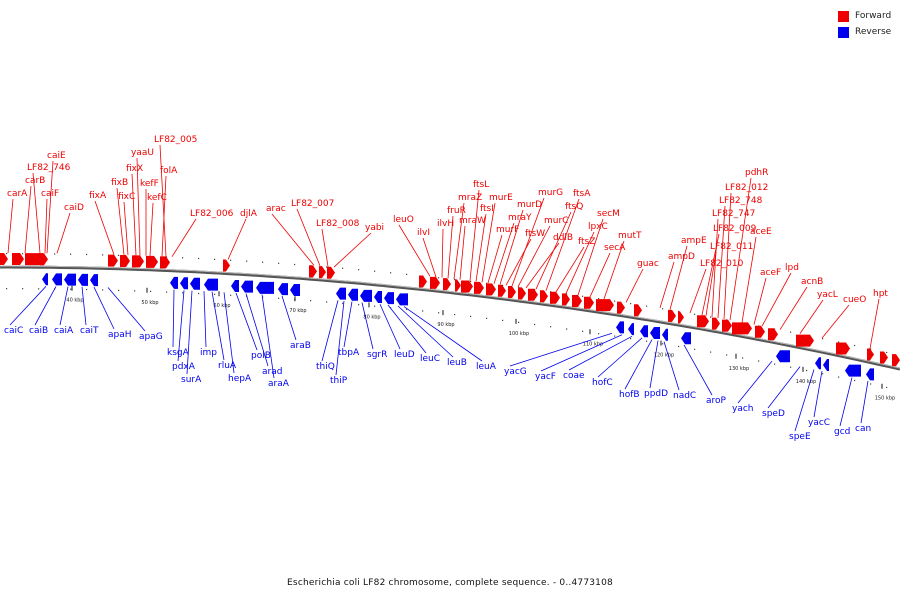  What do you see at coordinates (630, 236) in the screenshot?
I see `forward-gene-label: mutT` at bounding box center [630, 236].